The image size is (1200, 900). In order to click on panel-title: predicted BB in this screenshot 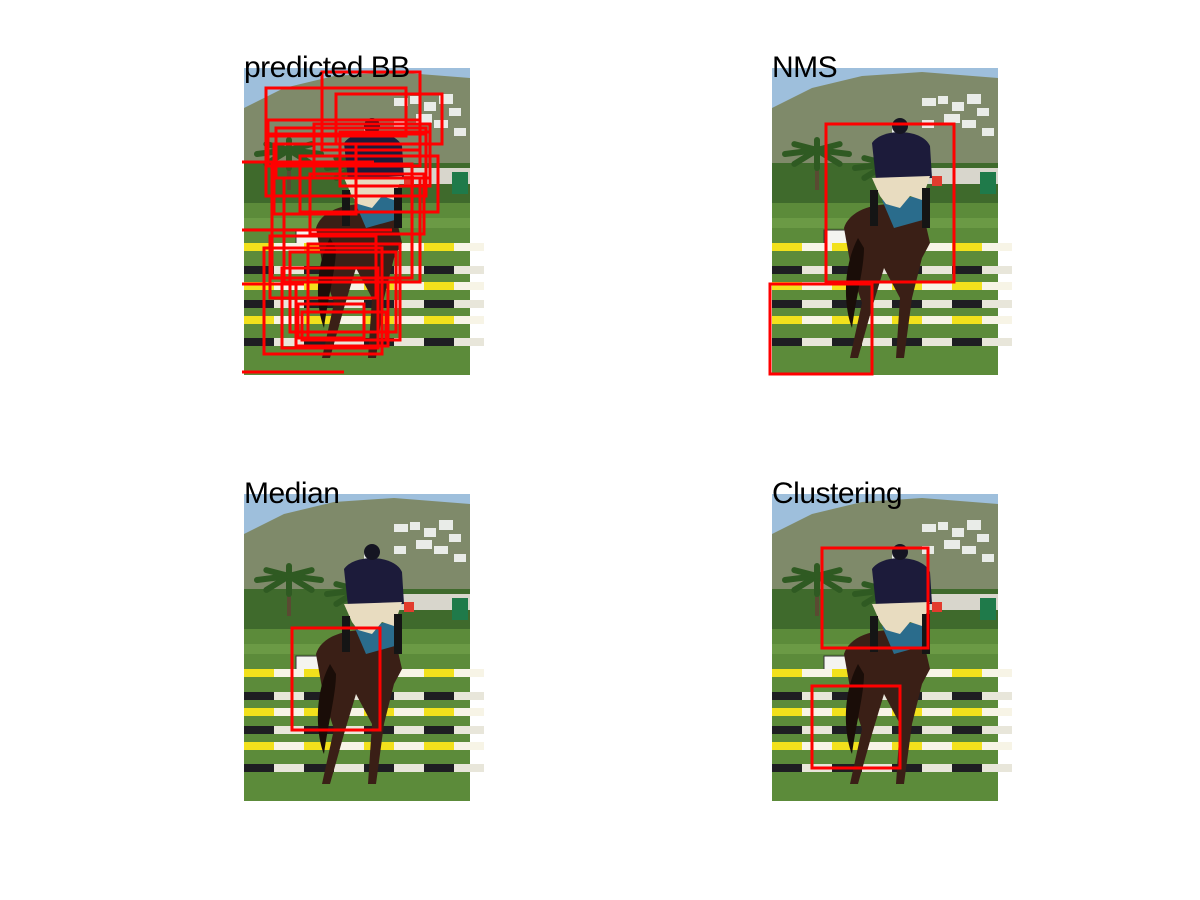, I will do `click(327, 67)`.